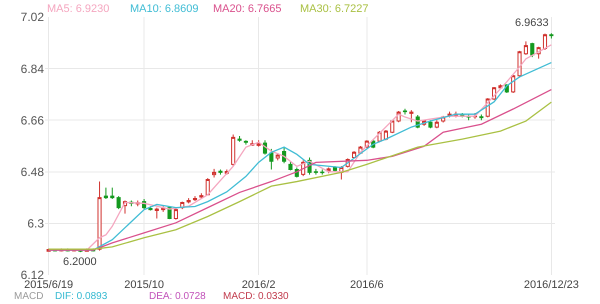 The image size is (600, 304). Describe the element at coordinates (32, 17) in the screenshot. I see `y-tick-label: 7.02` at that location.